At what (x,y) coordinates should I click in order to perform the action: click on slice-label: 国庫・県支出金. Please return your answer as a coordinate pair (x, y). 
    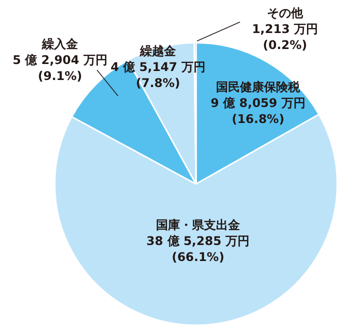
    Looking at the image, I should click on (198, 225).